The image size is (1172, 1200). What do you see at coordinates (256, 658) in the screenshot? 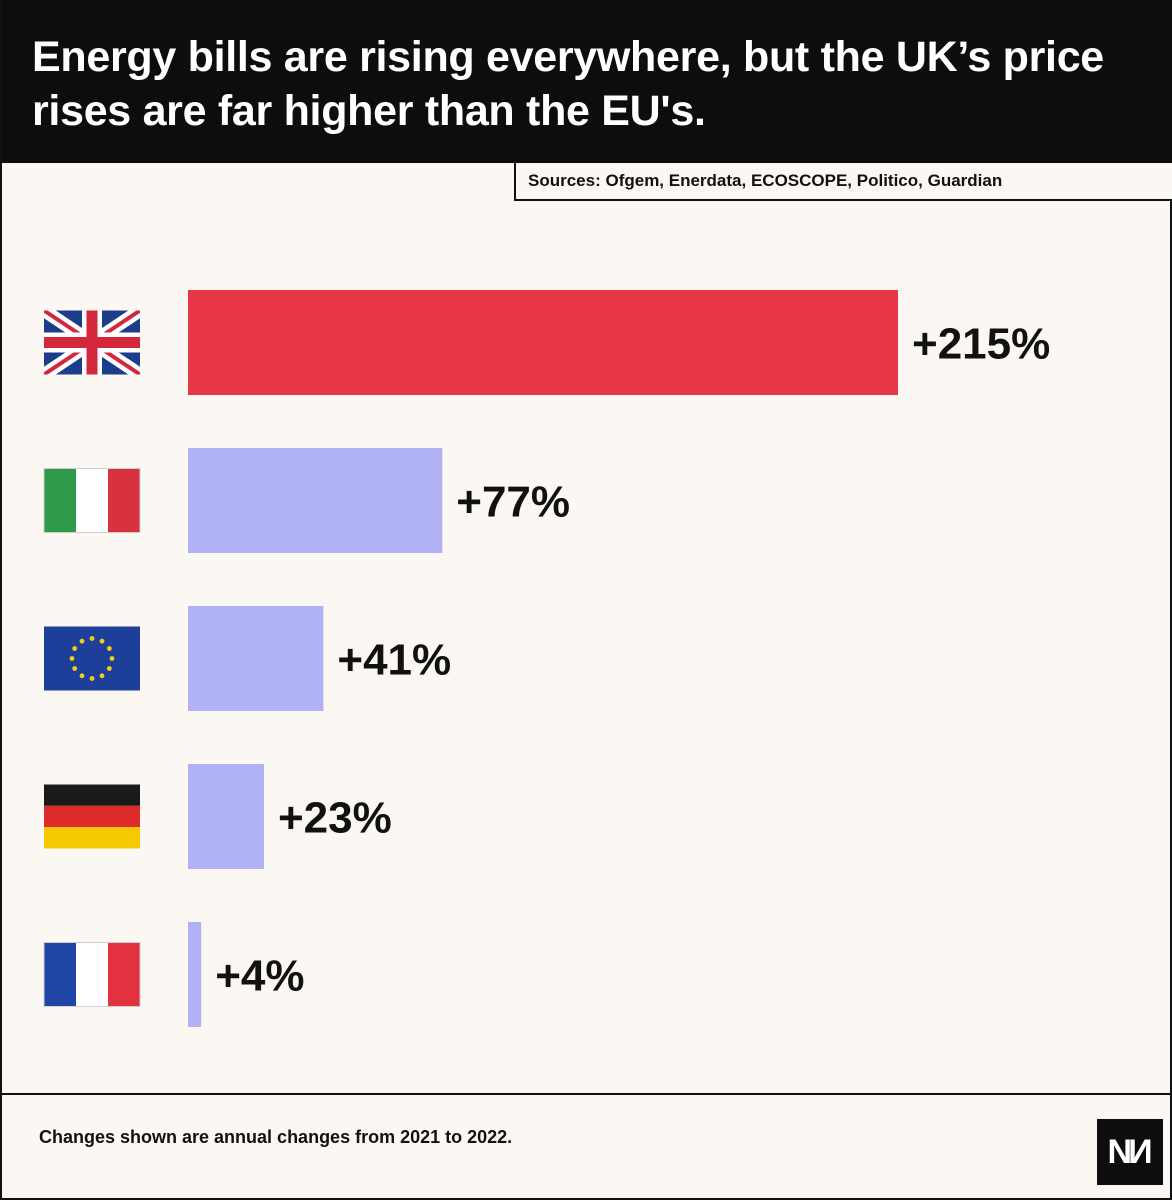
I see `bar-european-union` at bounding box center [256, 658].